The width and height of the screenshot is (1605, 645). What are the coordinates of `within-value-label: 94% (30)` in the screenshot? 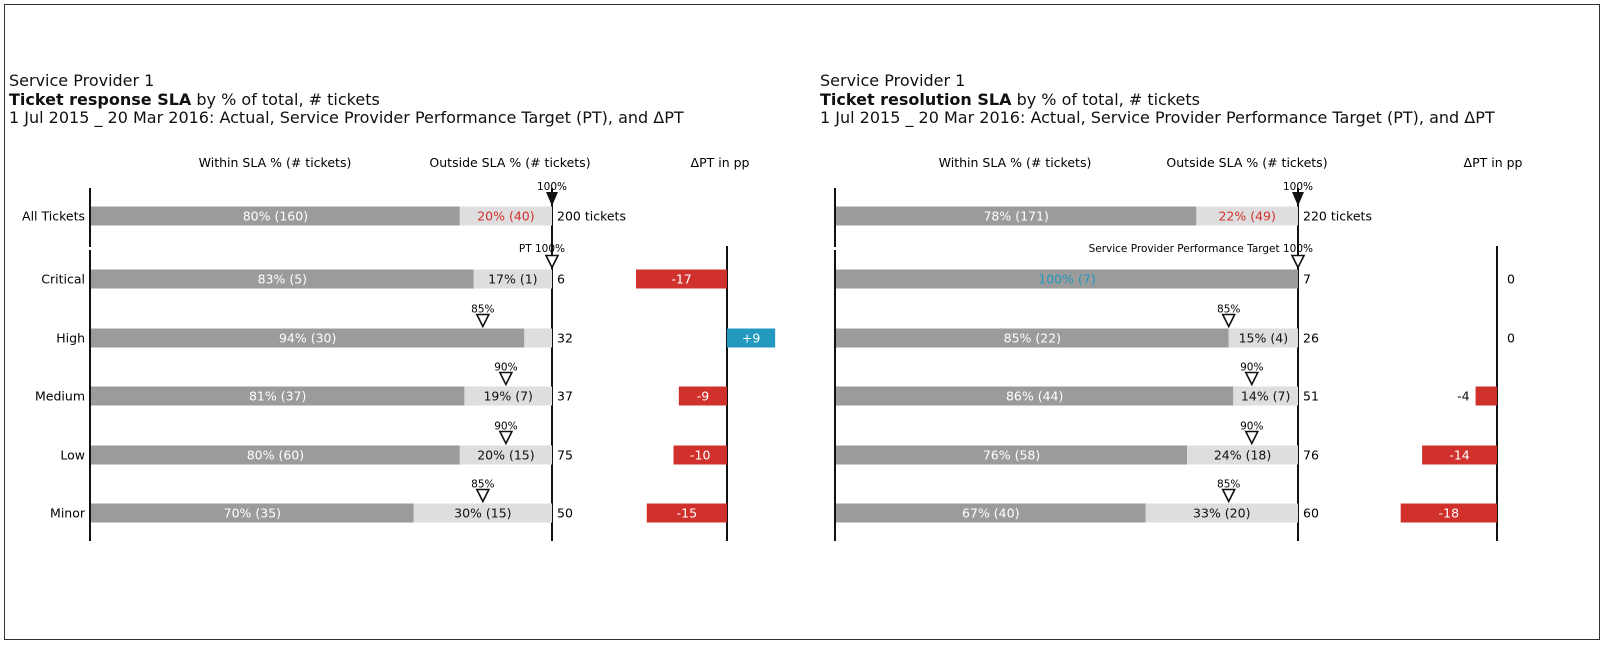 It's located at (307, 338).